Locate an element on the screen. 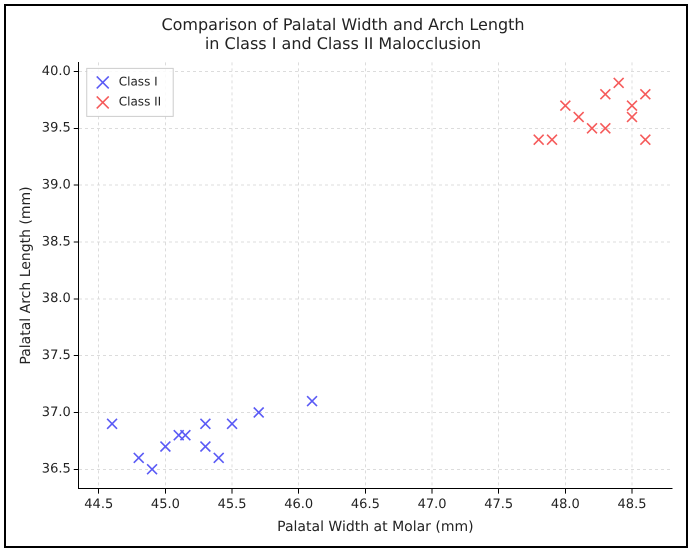 This screenshot has width=690, height=550. legend-label: Class I is located at coordinates (138, 81).